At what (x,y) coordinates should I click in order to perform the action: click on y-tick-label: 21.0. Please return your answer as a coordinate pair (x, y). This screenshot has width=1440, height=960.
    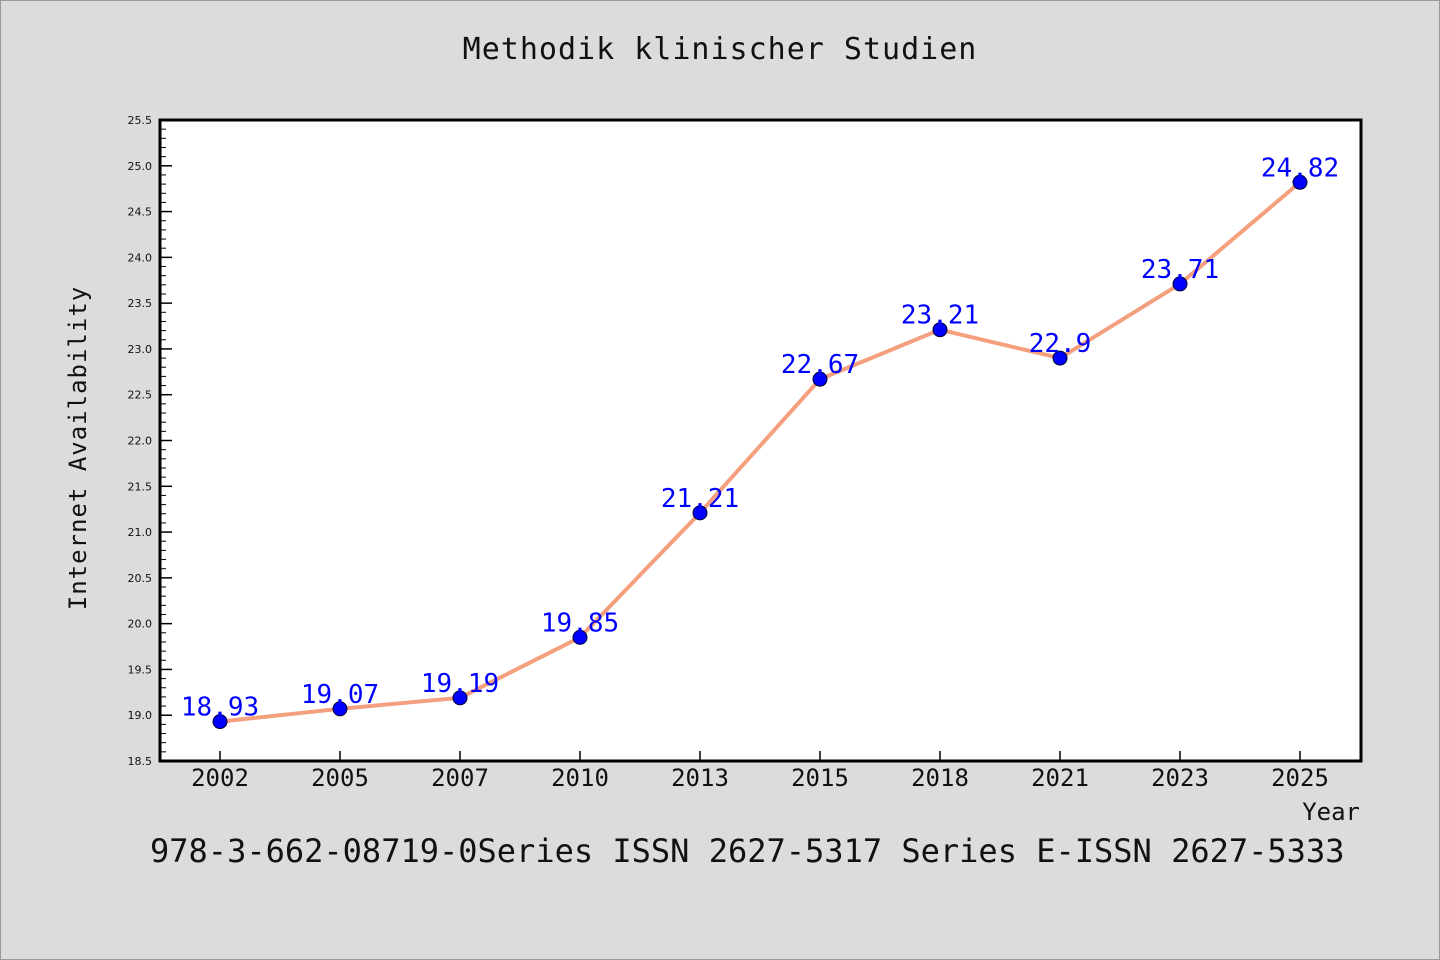
    Looking at the image, I should click on (140, 532).